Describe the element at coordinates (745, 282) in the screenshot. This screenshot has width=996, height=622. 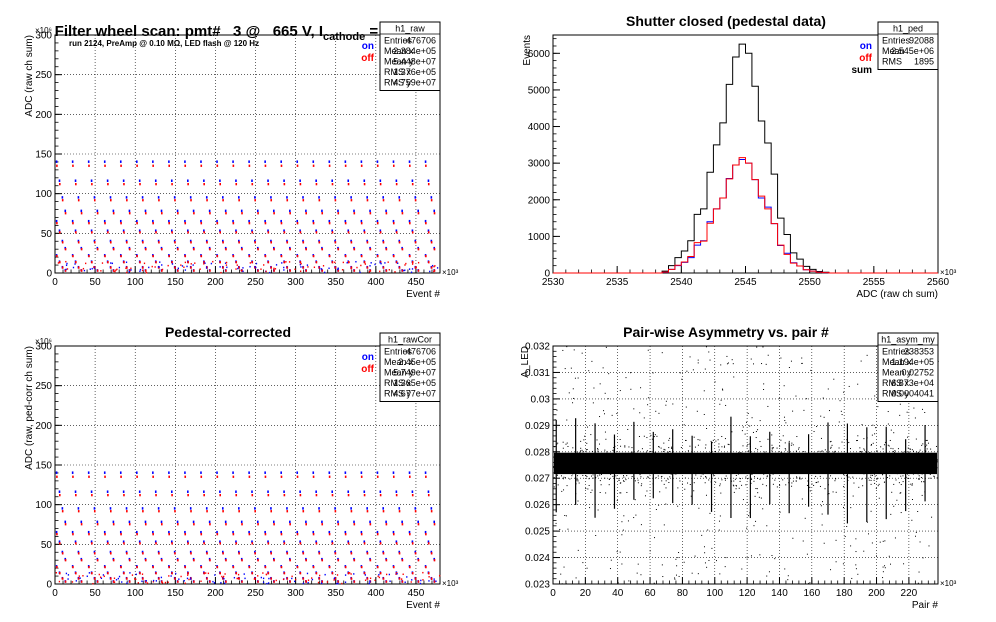
I see `x-tick-label: 2545` at that location.